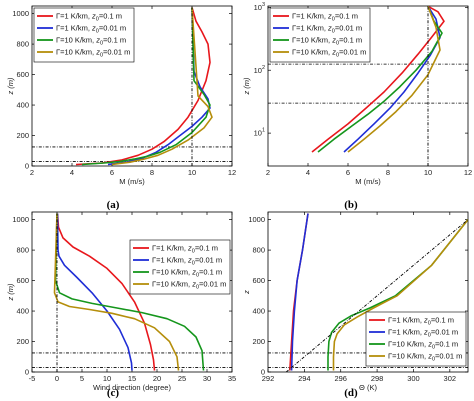 This screenshot has height=401, width=474. I want to click on y-axis-label: z, so click(246, 292).